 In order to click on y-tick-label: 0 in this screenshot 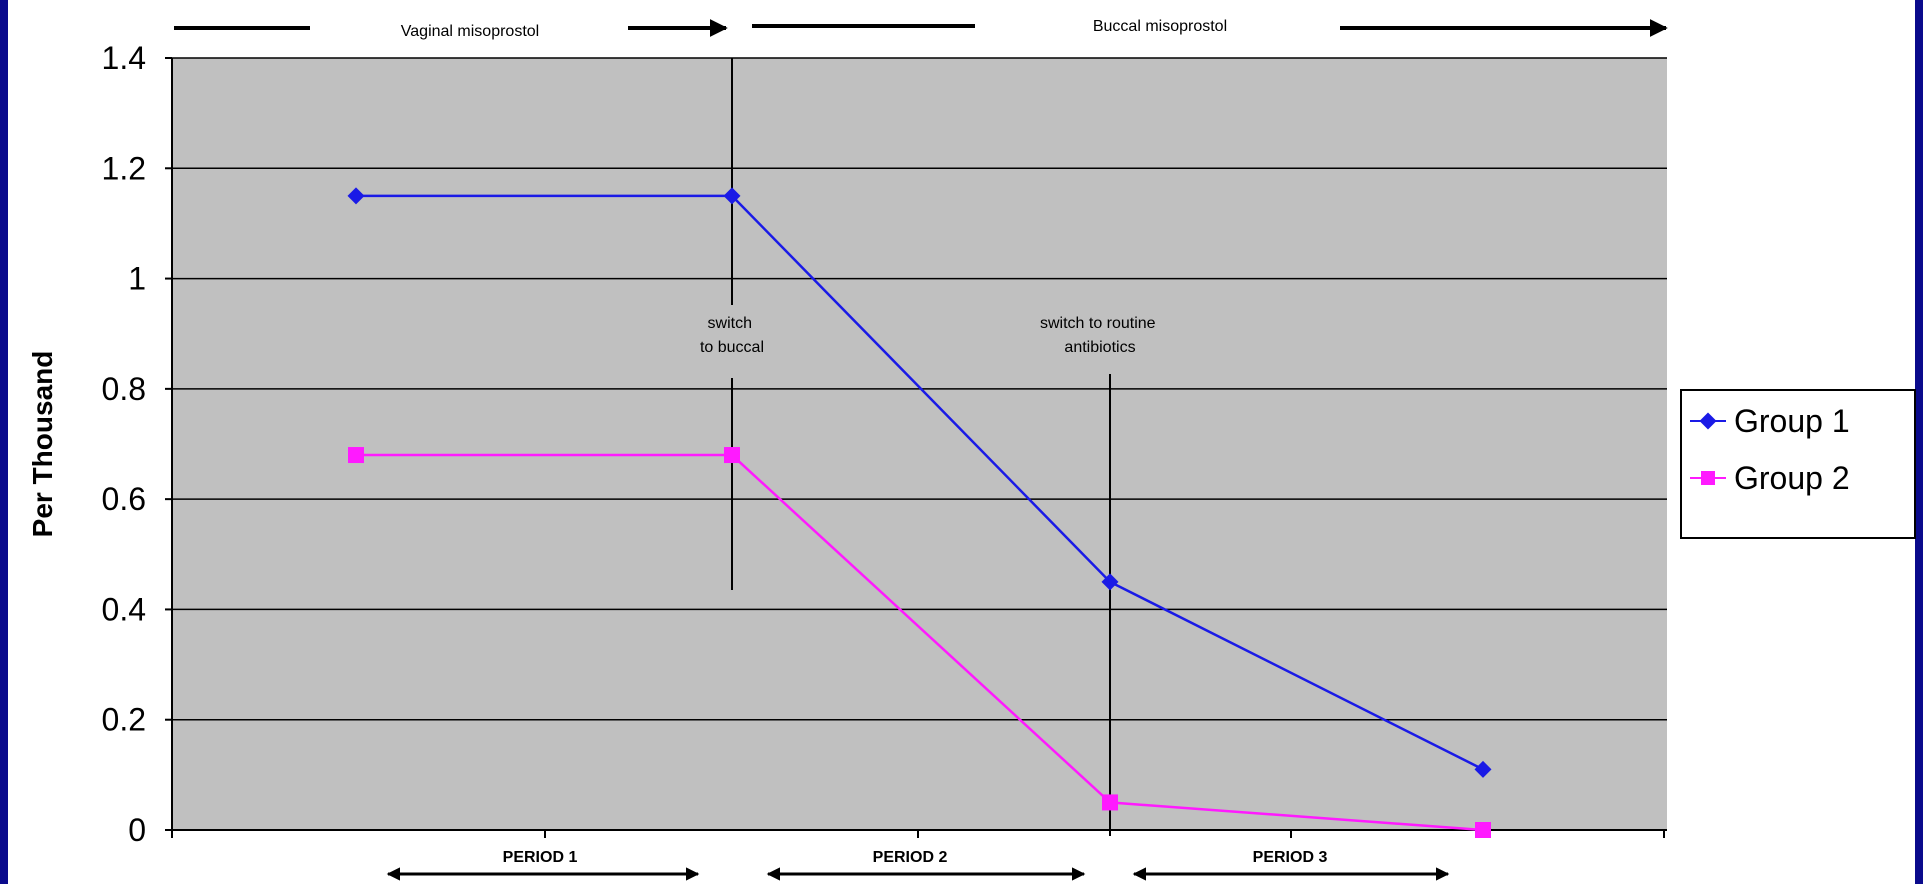, I will do `click(137, 830)`.